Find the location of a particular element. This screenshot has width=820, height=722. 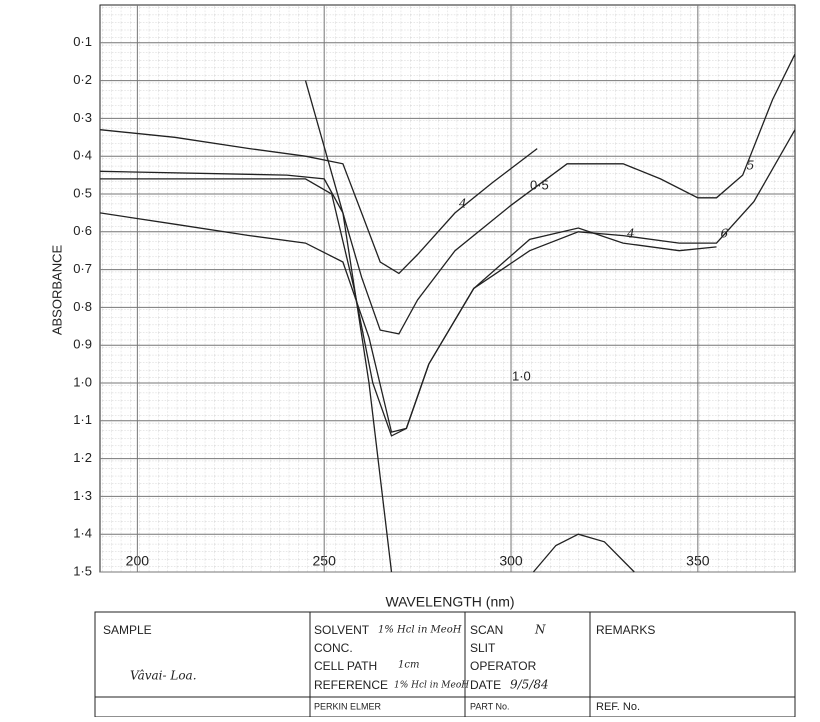

form-label: CONC. is located at coordinates (333, 648).